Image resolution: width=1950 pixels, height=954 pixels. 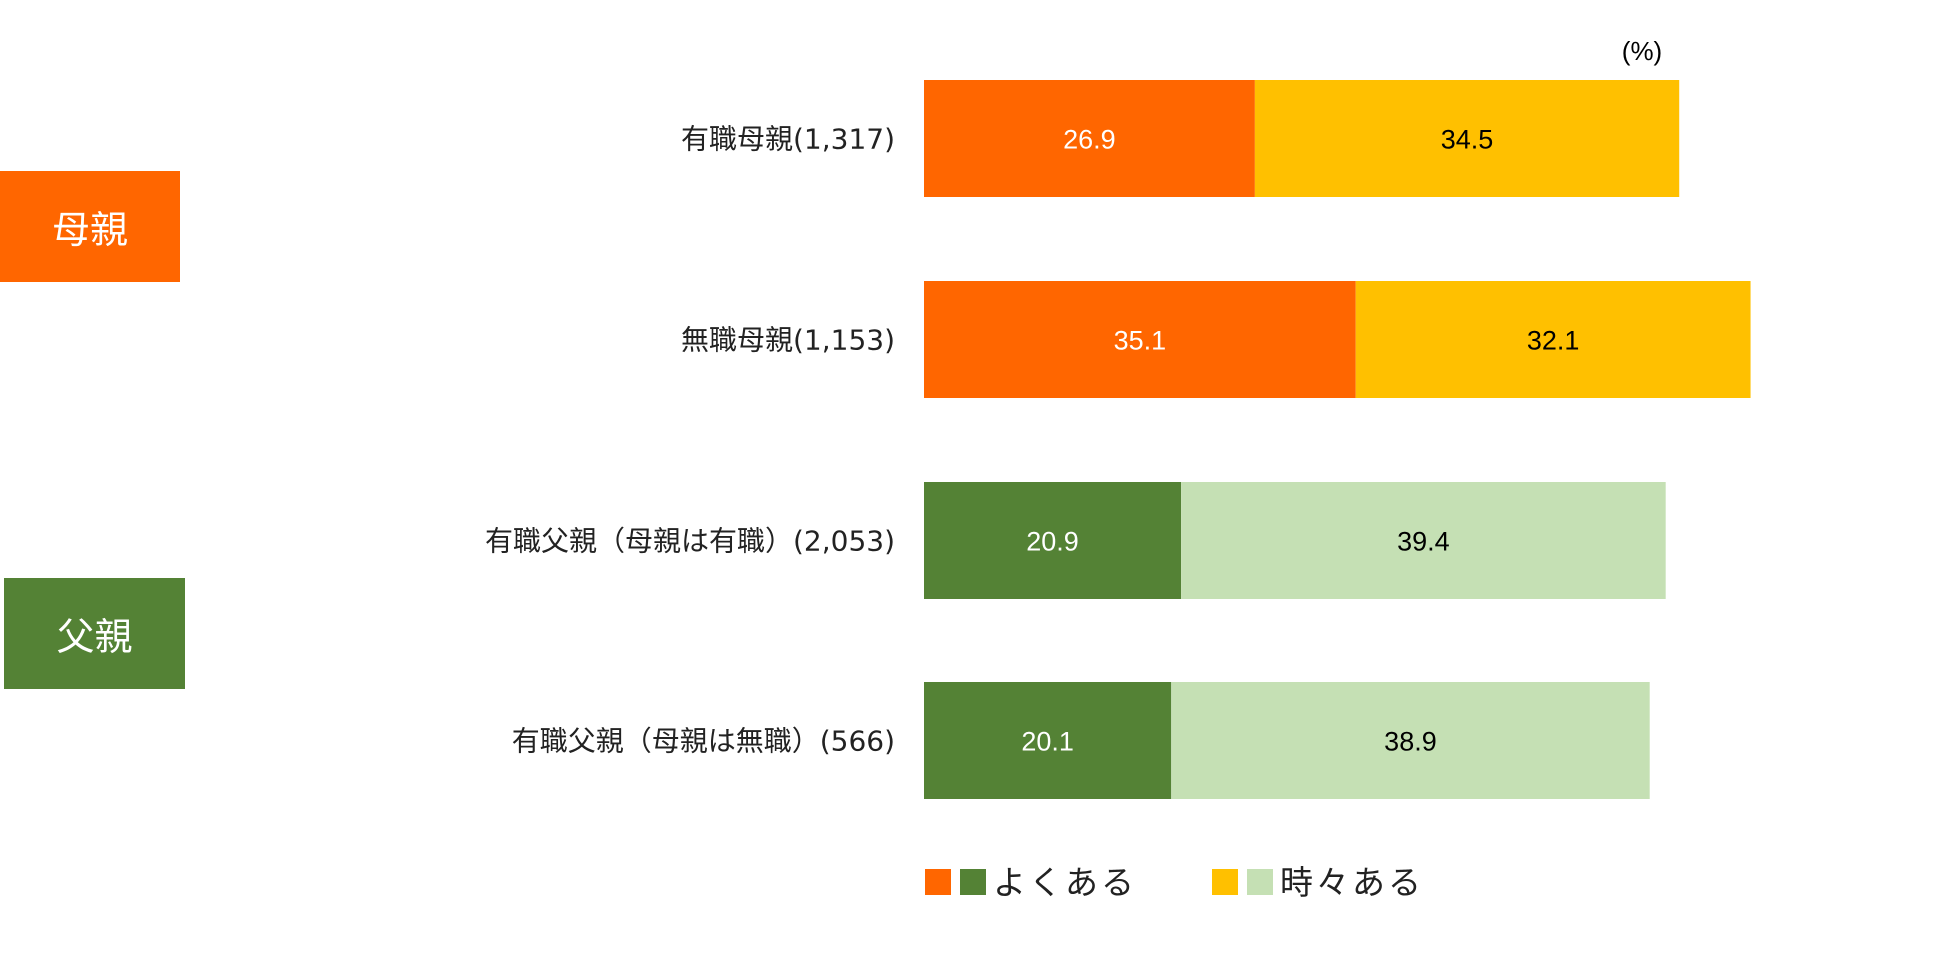 I want to click on category-label: 無職母親(1,153), so click(x=788, y=340).